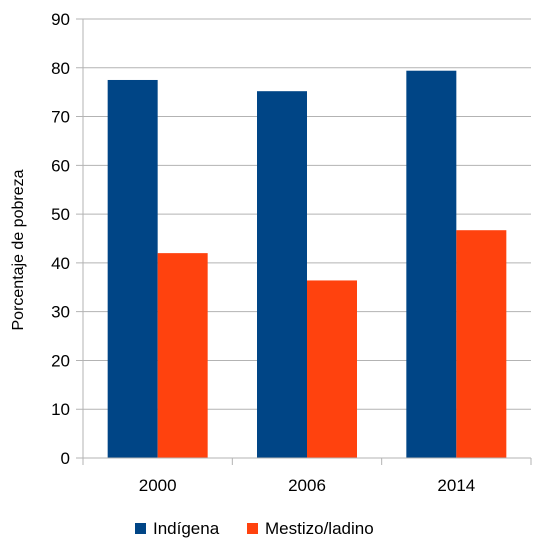  Describe the element at coordinates (60, 263) in the screenshot. I see `y-tick-label: 40` at that location.